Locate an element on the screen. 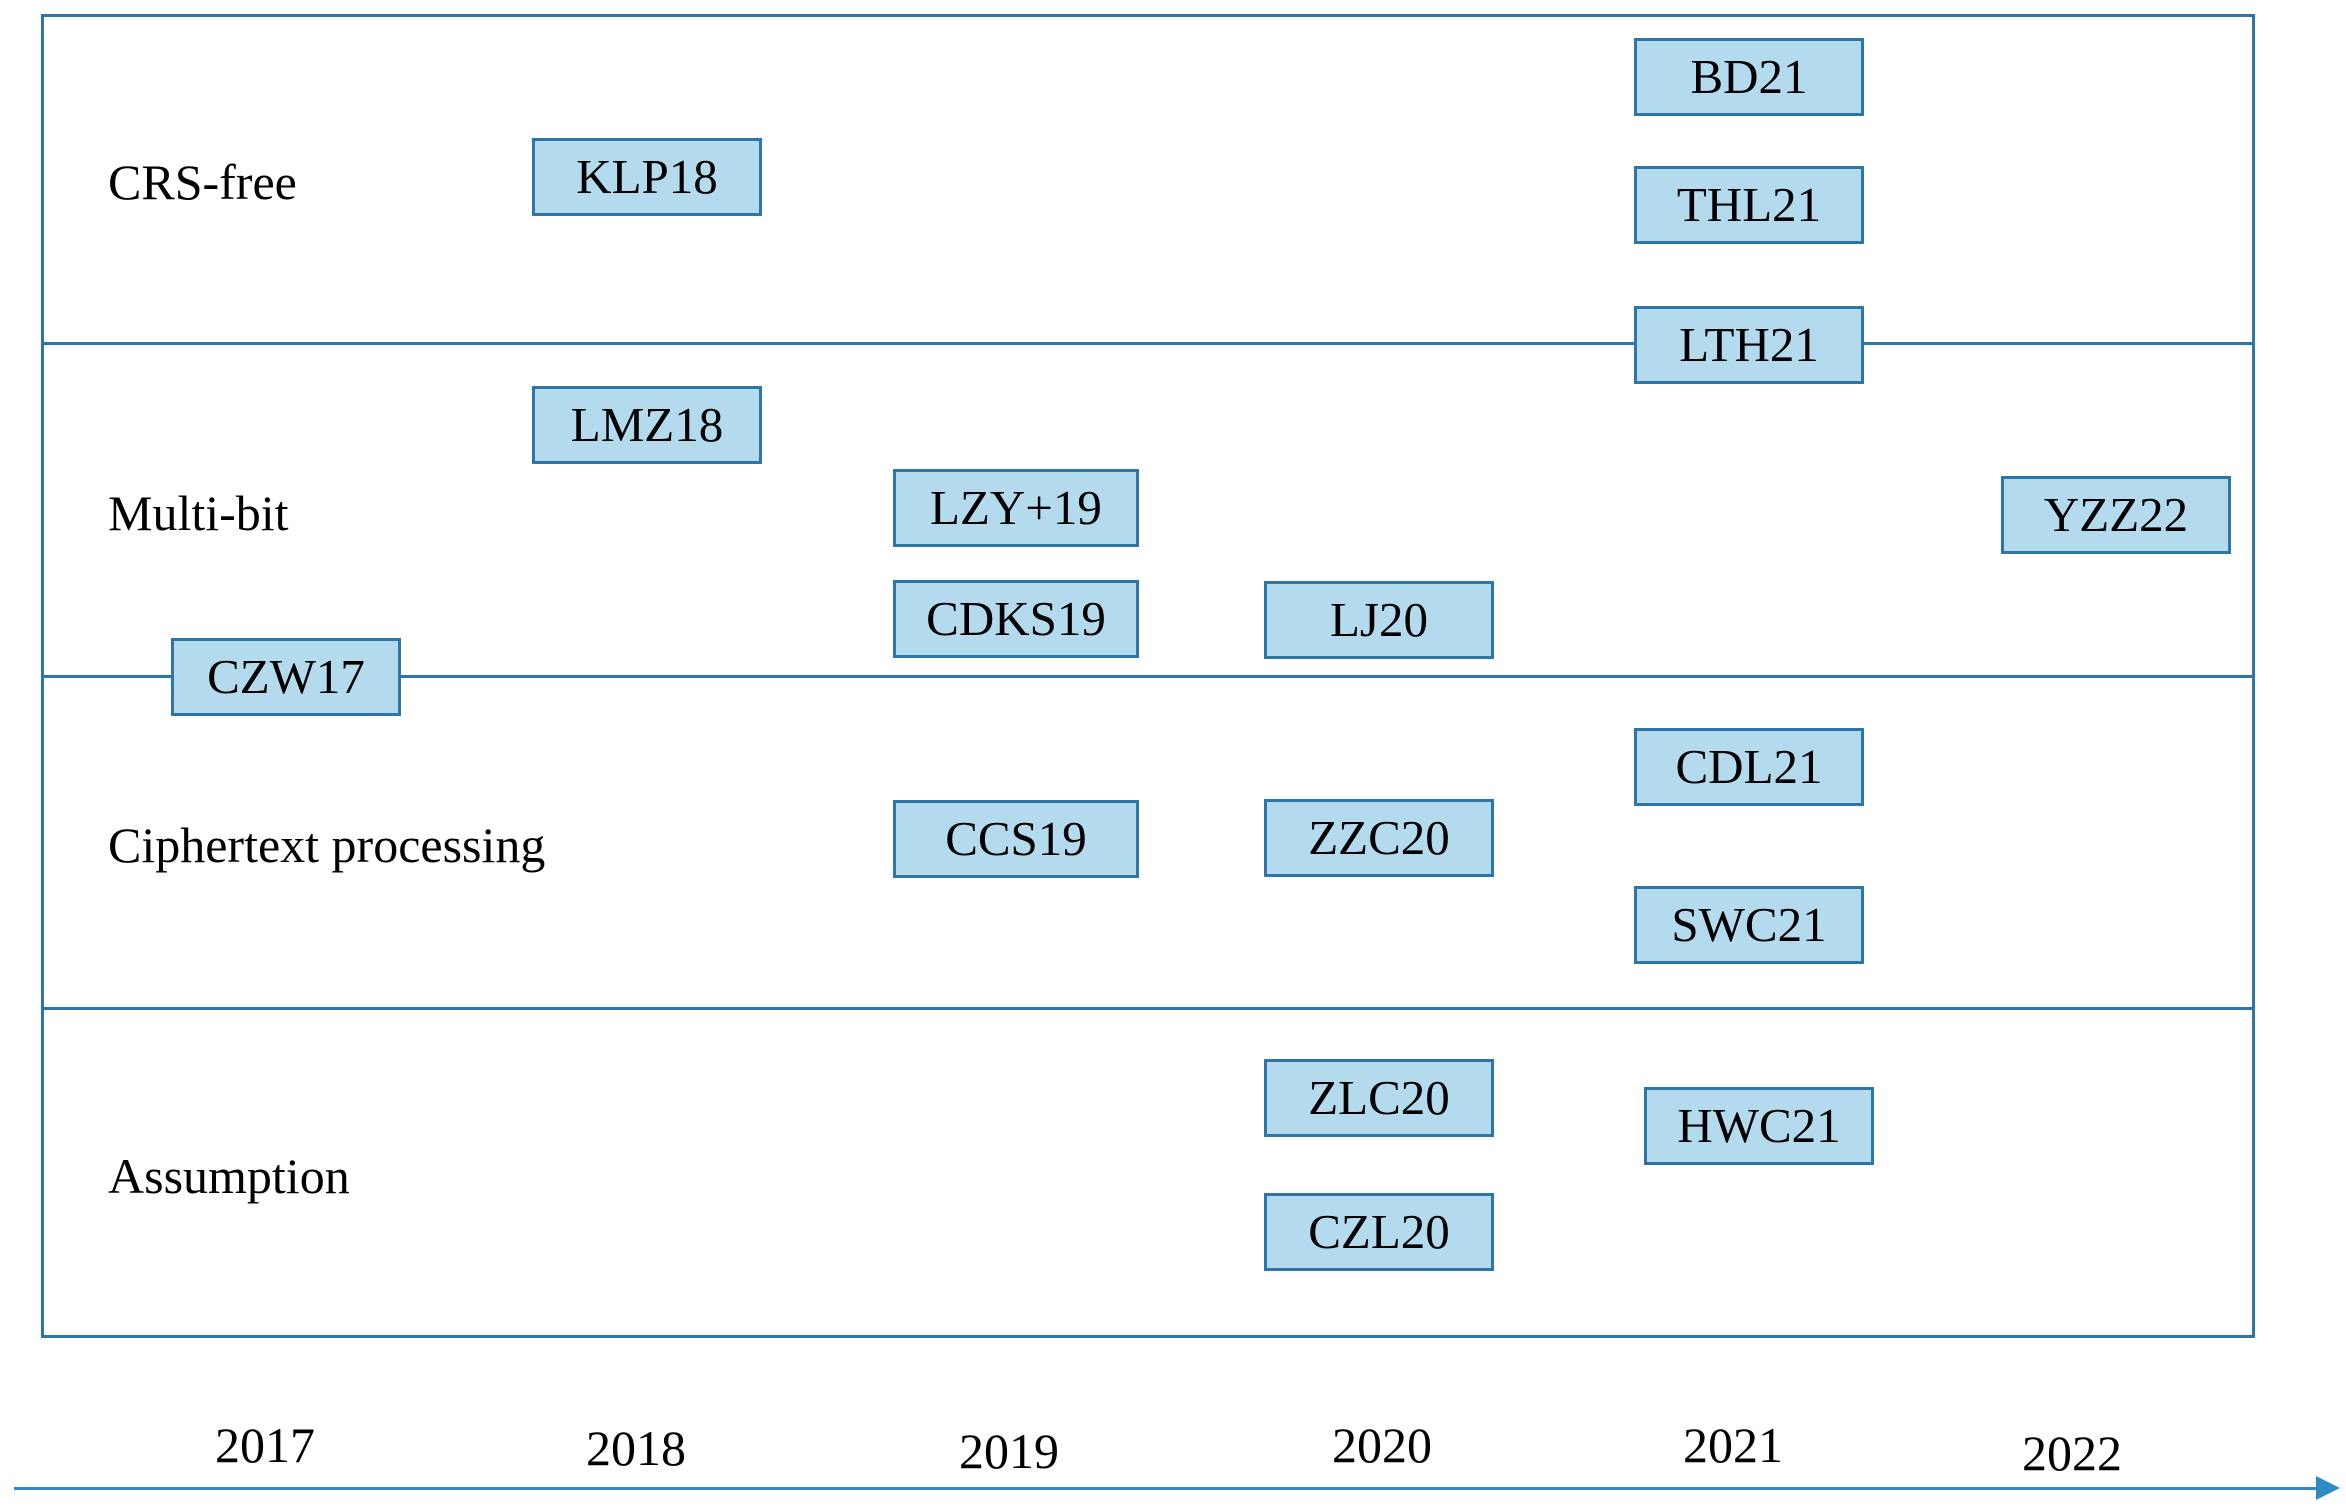 This screenshot has width=2346, height=1509. year-label-2018: 2018 is located at coordinates (636, 1448).